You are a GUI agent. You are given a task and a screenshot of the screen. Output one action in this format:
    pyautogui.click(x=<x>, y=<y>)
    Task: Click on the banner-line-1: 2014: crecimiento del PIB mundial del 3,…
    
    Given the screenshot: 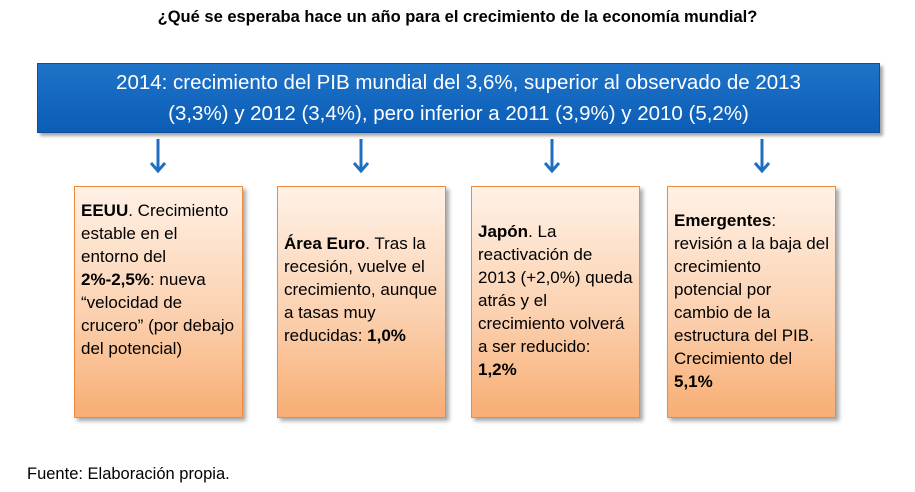 What is the action you would take?
    pyautogui.click(x=458, y=82)
    